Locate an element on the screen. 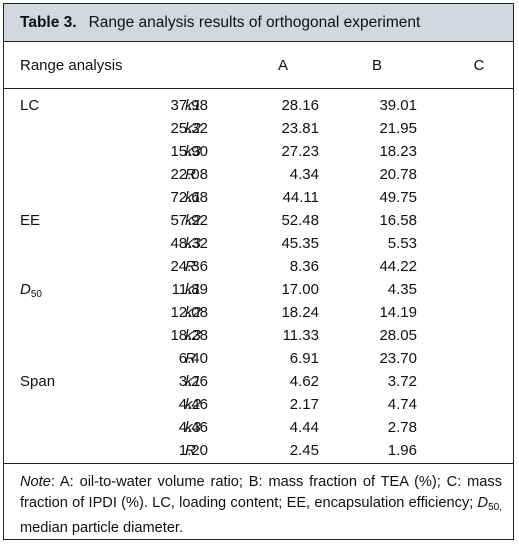 This screenshot has height=545, width=519. cell-c: 4.74 is located at coordinates (402, 404).